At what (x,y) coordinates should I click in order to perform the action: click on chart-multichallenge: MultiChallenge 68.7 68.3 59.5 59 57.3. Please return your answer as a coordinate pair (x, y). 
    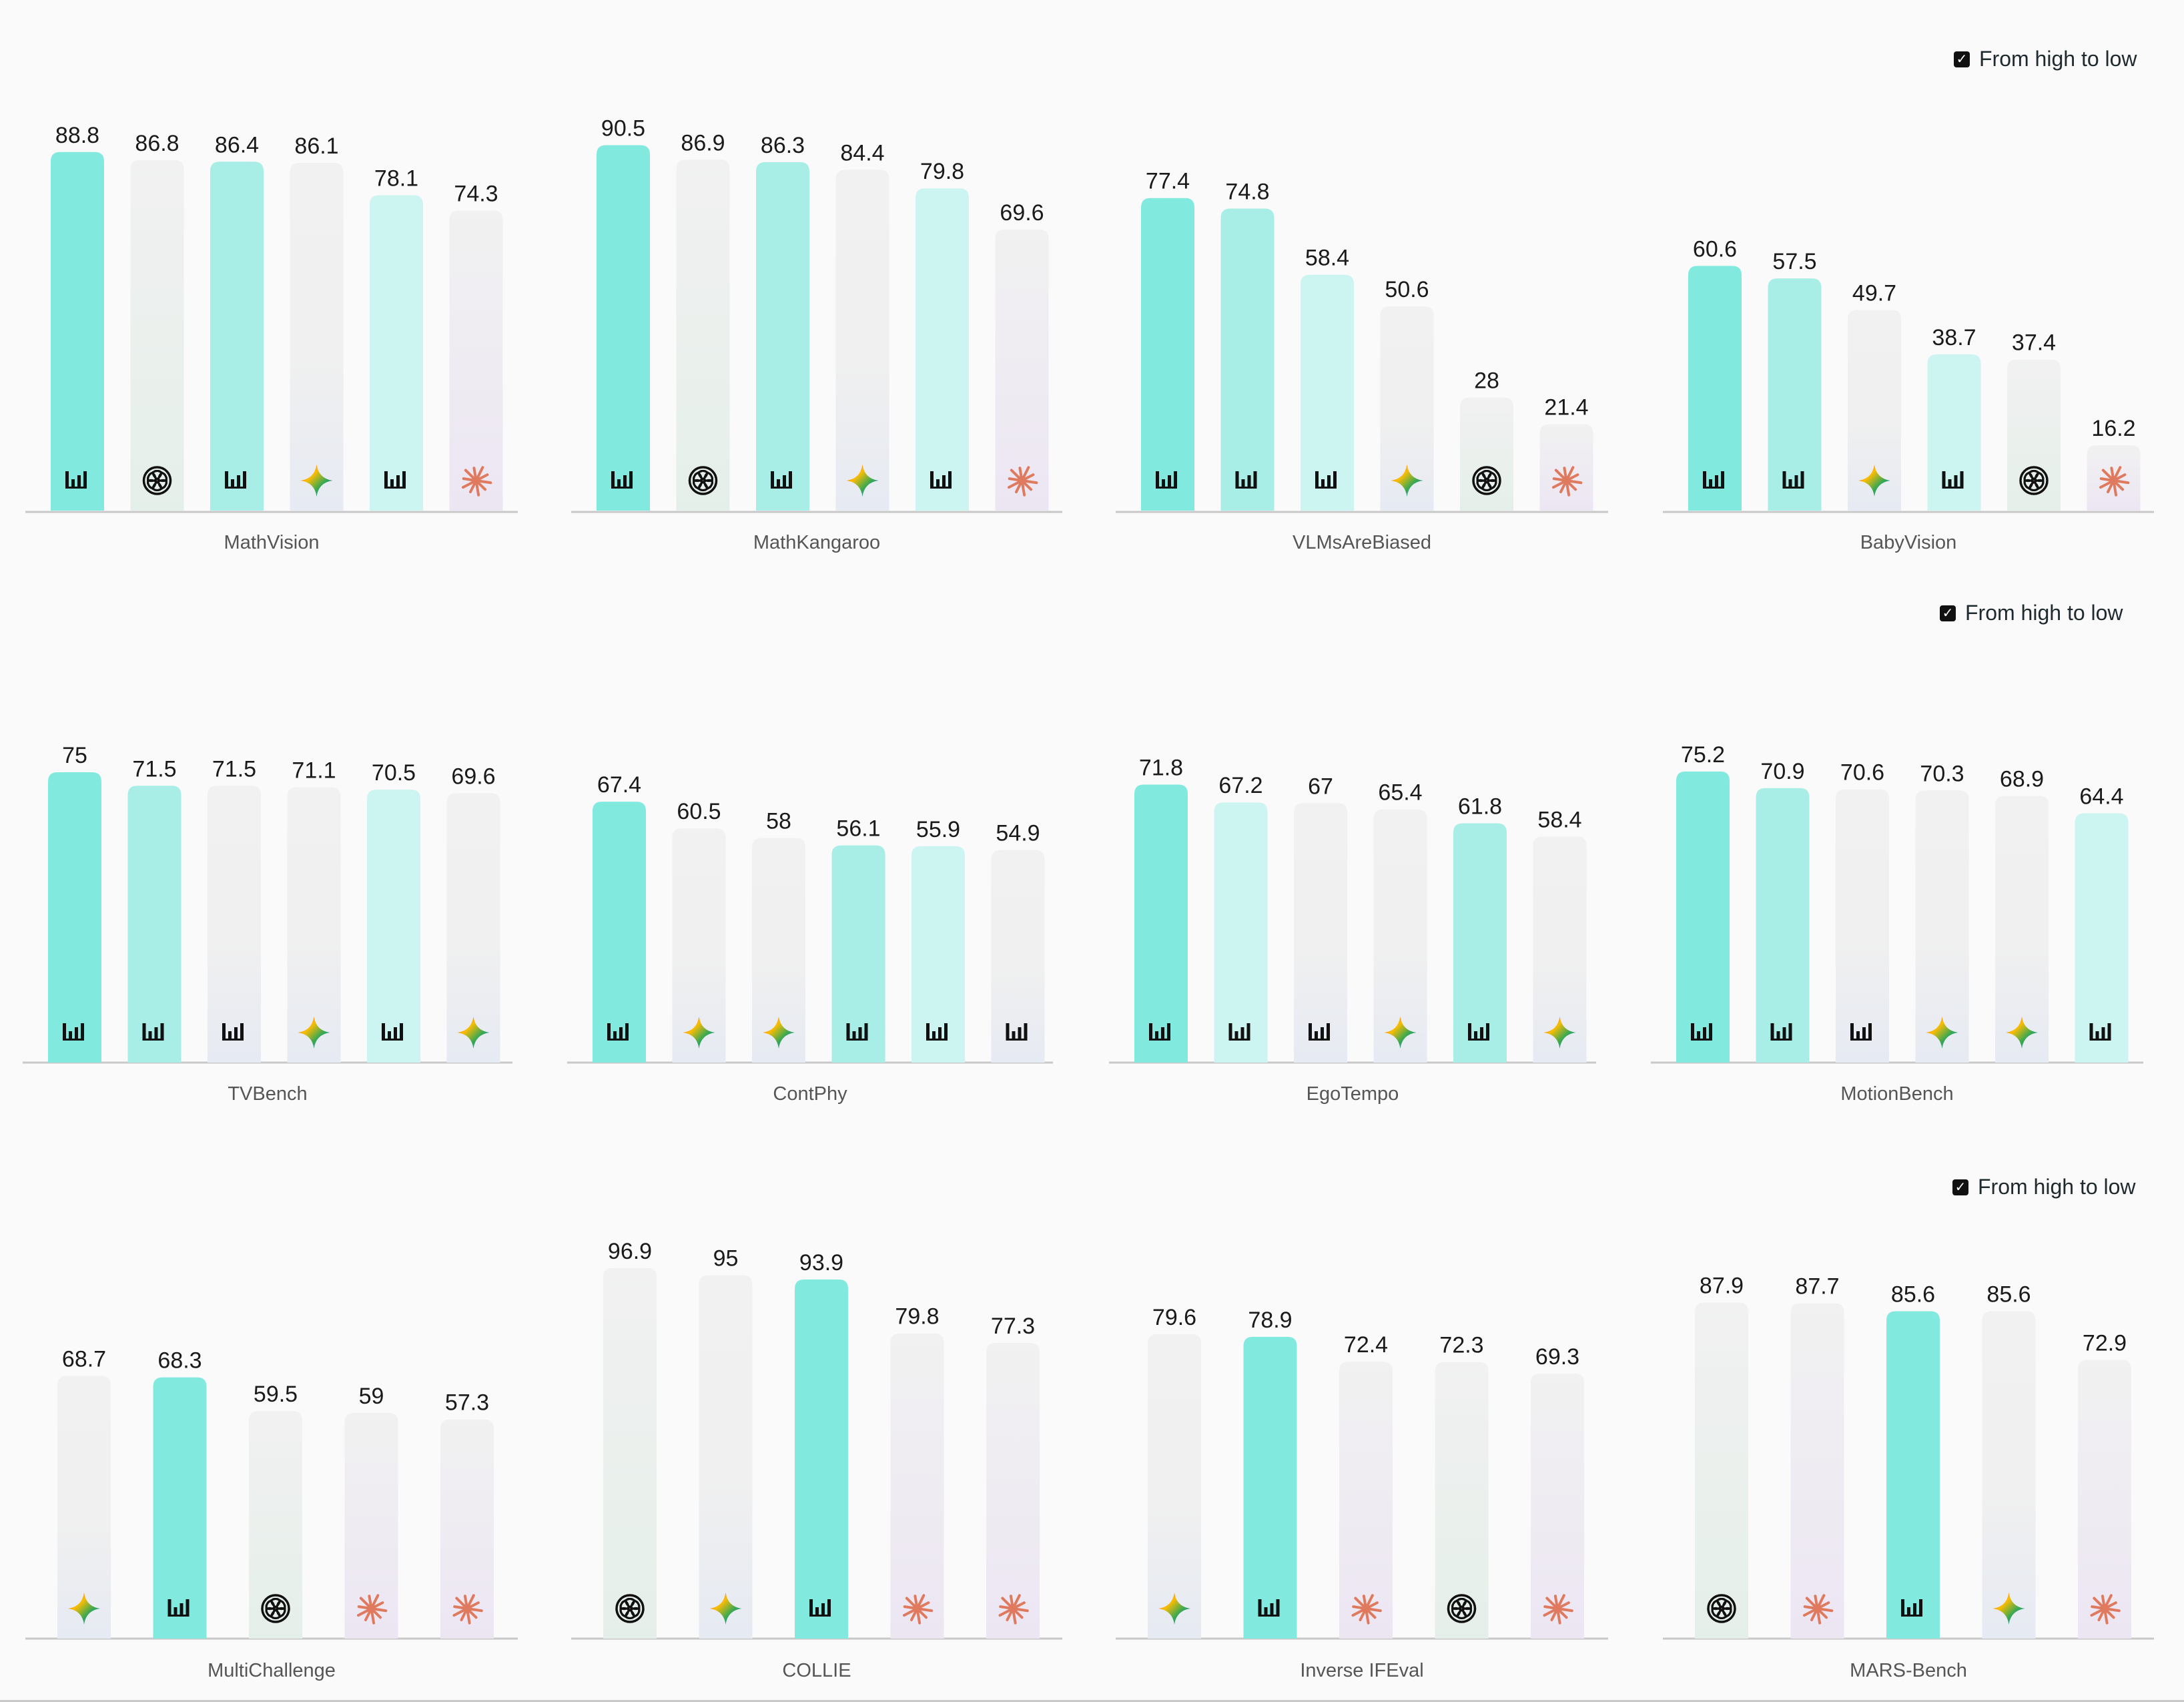
    Looking at the image, I should click on (271, 1513).